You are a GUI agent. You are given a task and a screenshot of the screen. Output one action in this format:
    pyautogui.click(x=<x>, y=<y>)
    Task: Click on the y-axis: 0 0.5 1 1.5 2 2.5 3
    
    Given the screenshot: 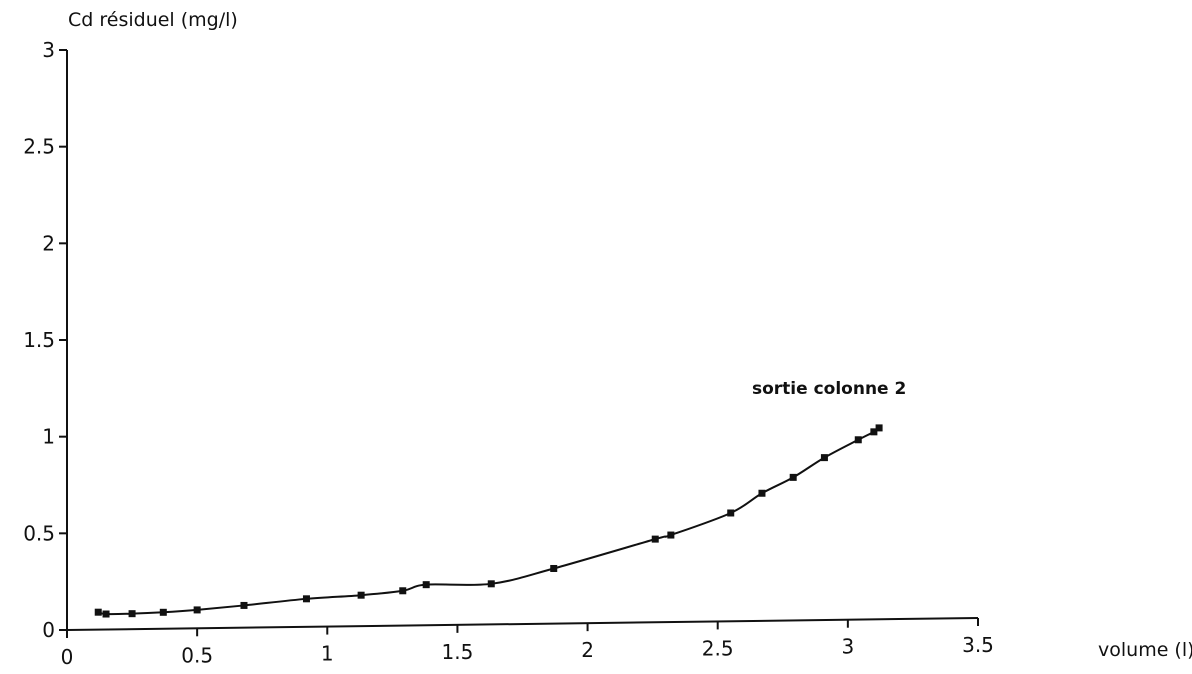 What is the action you would take?
    pyautogui.click(x=45, y=340)
    